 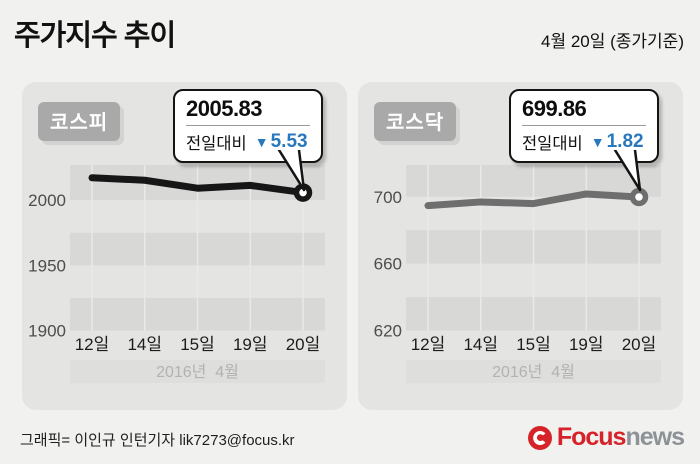 What do you see at coordinates (289, 141) in the screenshot?
I see `kospi-change-value: 5.53` at bounding box center [289, 141].